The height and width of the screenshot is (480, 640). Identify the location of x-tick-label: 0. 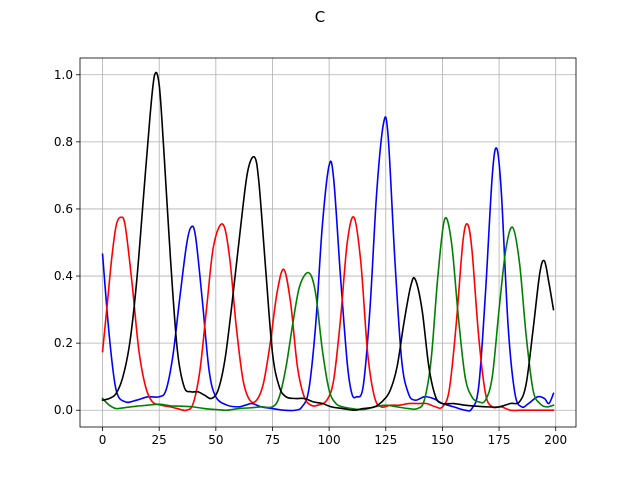
(103, 440).